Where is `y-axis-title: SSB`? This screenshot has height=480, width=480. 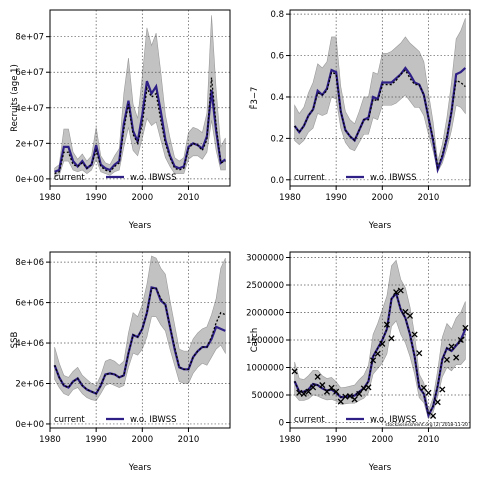 y-axis-title: SSB is located at coordinates (15, 340).